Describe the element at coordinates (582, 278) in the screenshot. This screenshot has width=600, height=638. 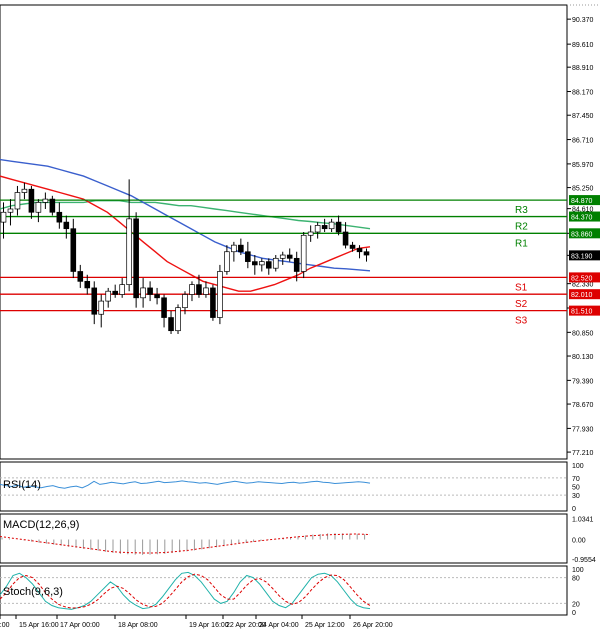
I see `price-tag-label: 82.520` at that location.